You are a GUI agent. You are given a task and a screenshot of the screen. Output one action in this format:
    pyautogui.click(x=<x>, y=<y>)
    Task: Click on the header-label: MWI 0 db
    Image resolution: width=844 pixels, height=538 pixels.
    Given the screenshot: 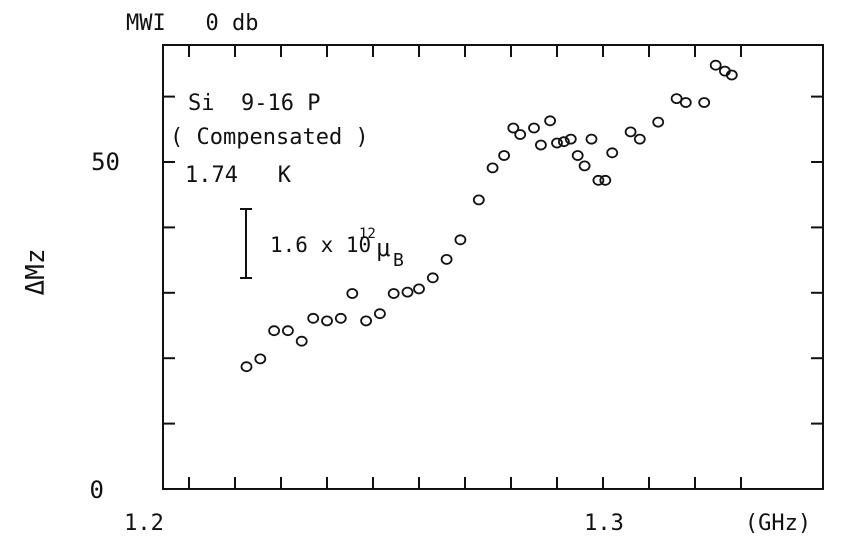 What is the action you would take?
    pyautogui.click(x=192, y=23)
    